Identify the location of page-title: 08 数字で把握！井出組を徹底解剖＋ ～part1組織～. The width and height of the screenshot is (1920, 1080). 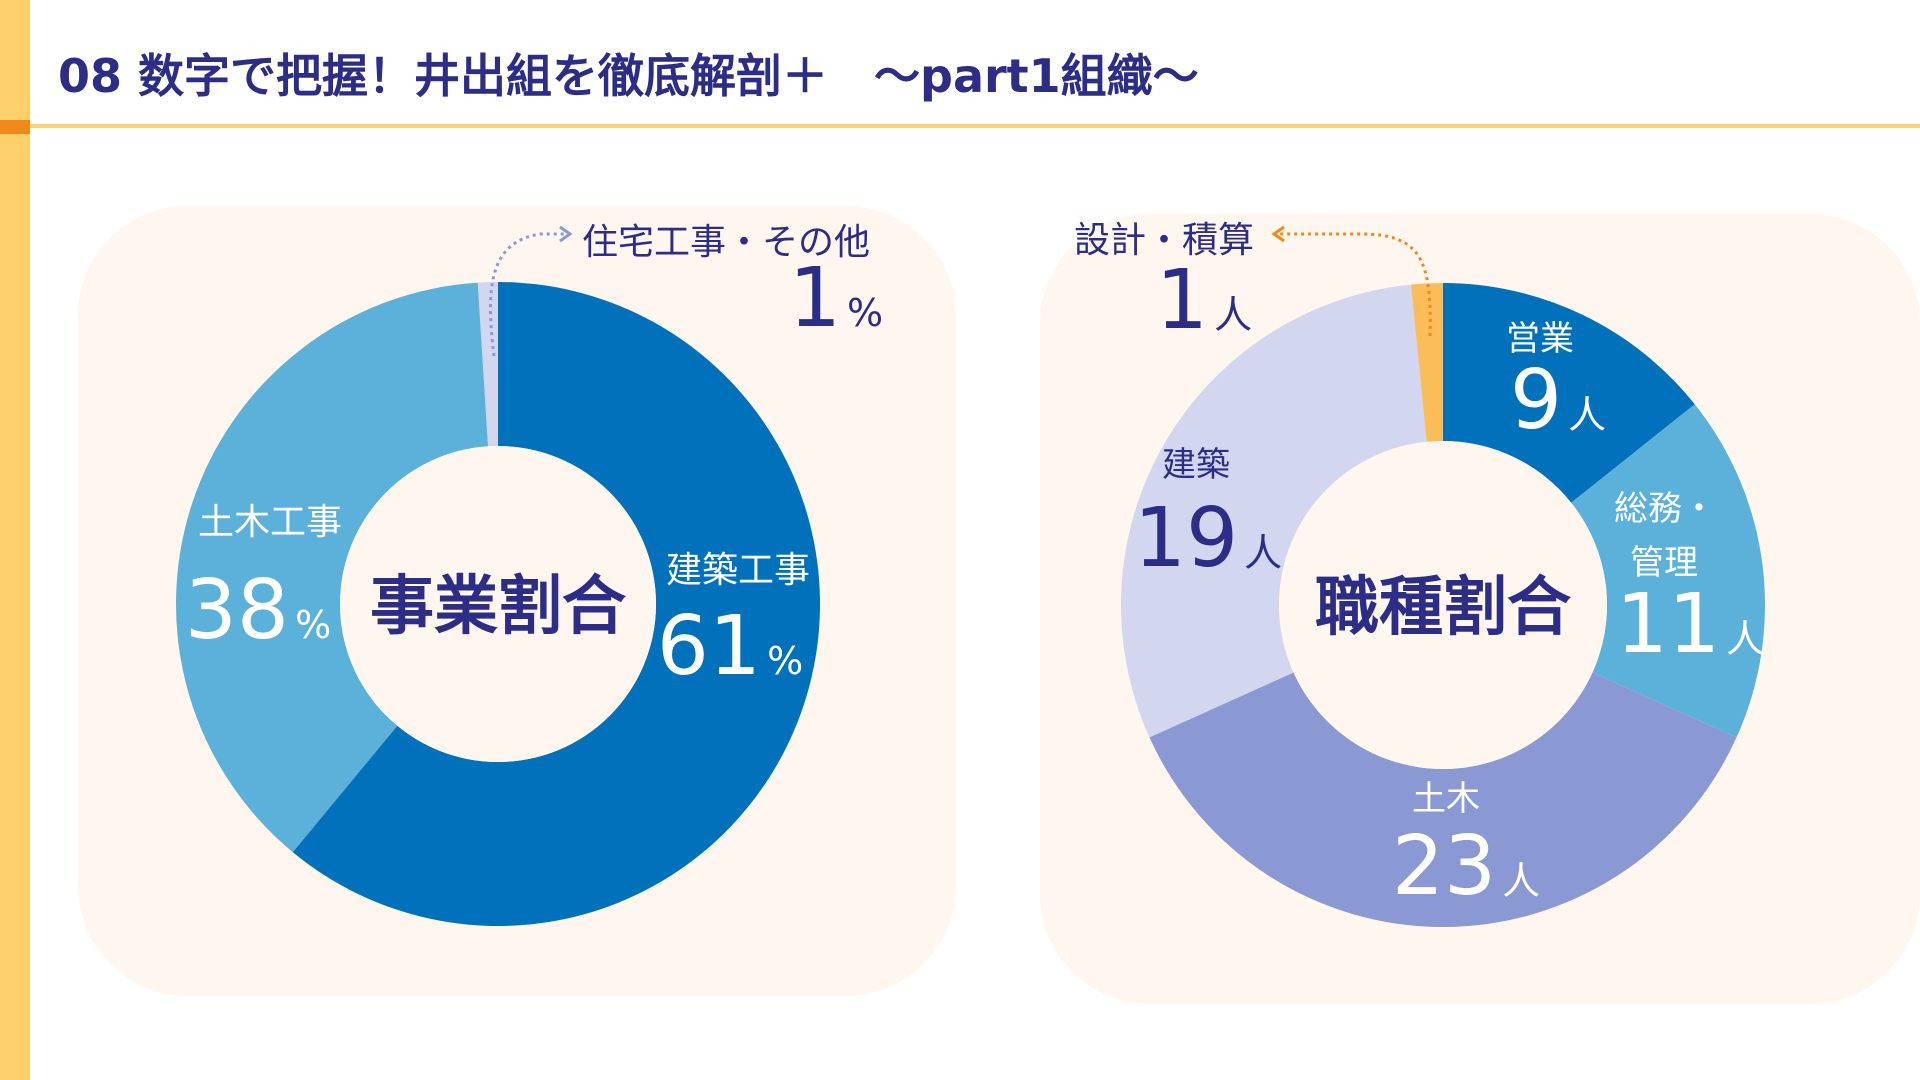
(628, 76).